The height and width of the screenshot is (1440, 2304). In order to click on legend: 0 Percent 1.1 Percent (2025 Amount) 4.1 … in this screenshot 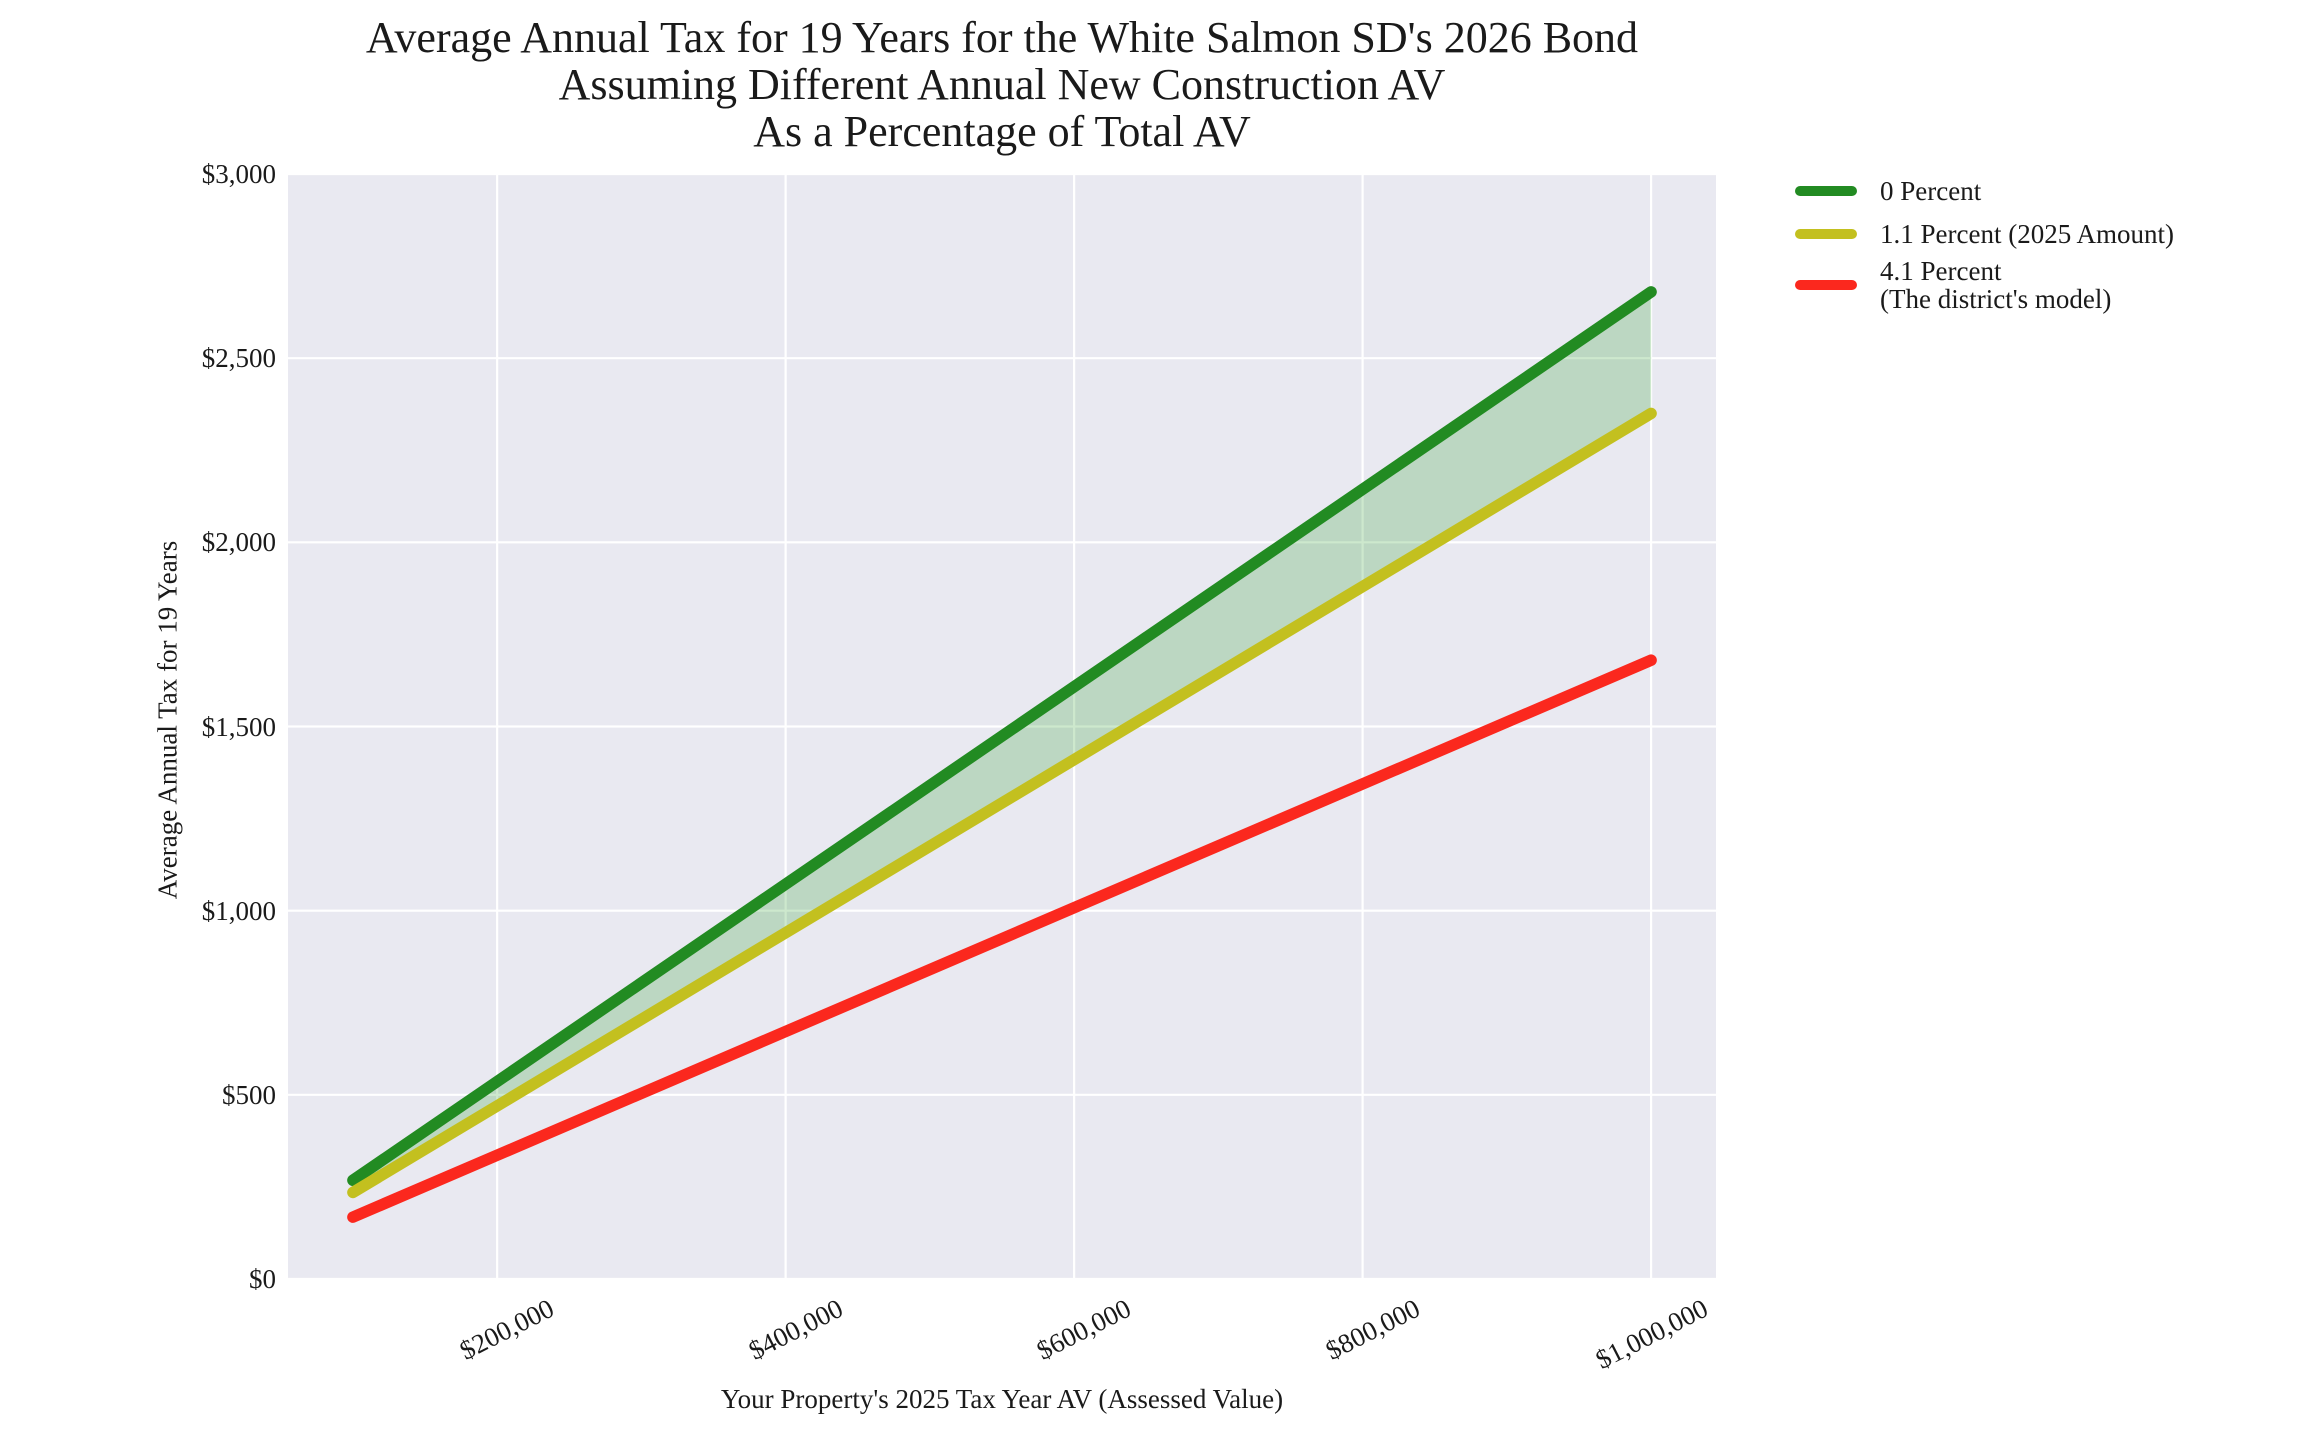, I will do `click(1984, 242)`.